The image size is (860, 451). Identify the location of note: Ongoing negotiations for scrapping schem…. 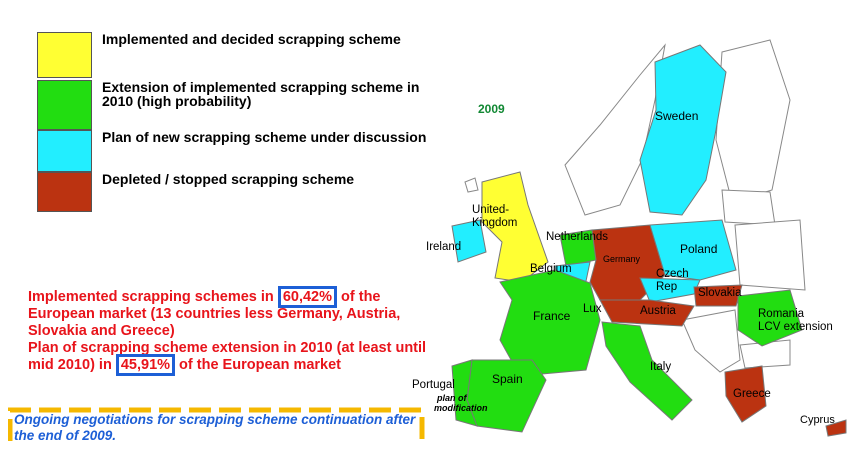
(215, 427).